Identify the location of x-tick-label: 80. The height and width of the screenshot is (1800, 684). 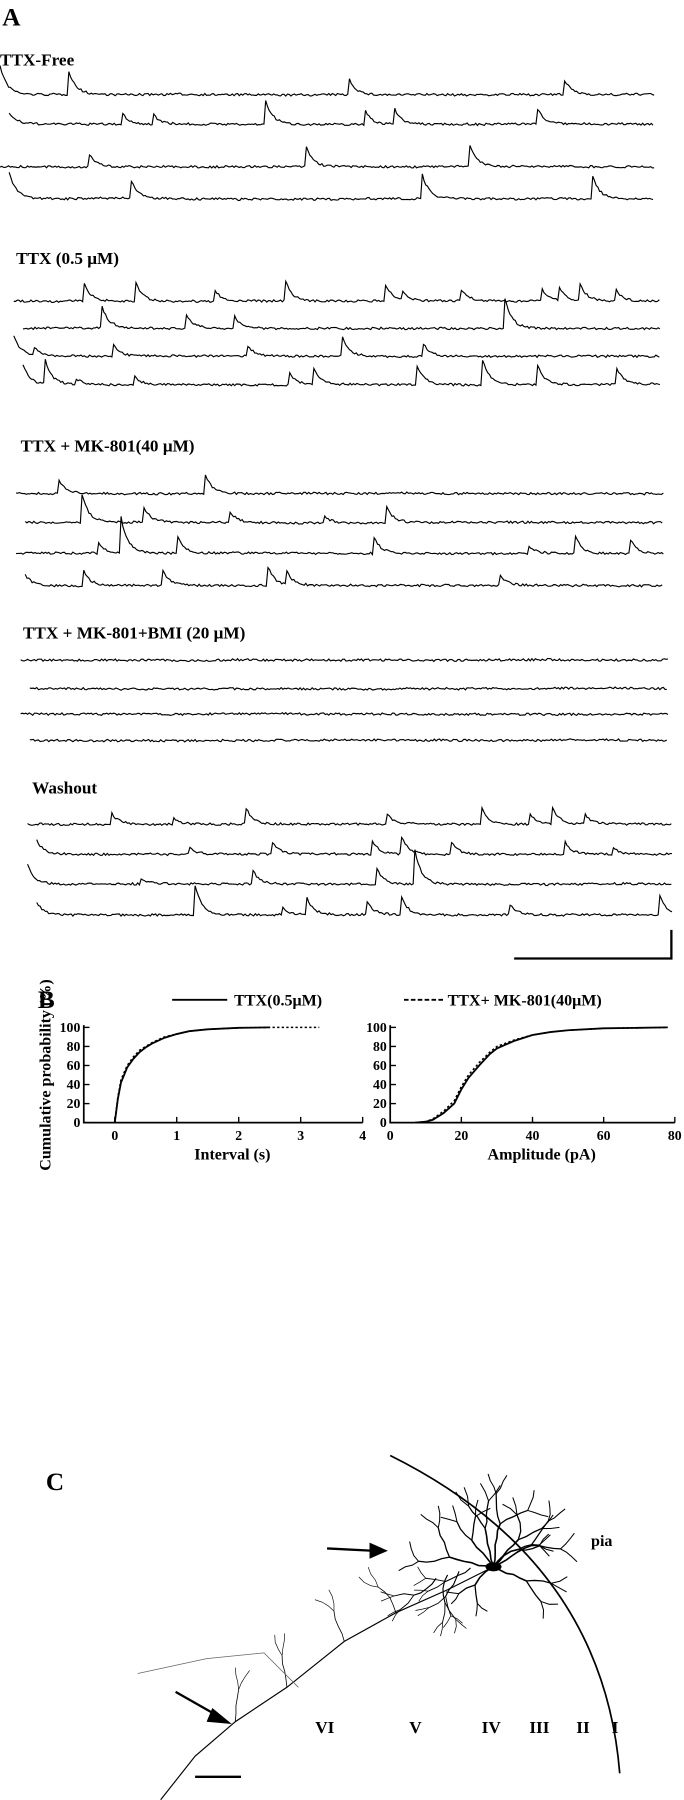
(675, 1135).